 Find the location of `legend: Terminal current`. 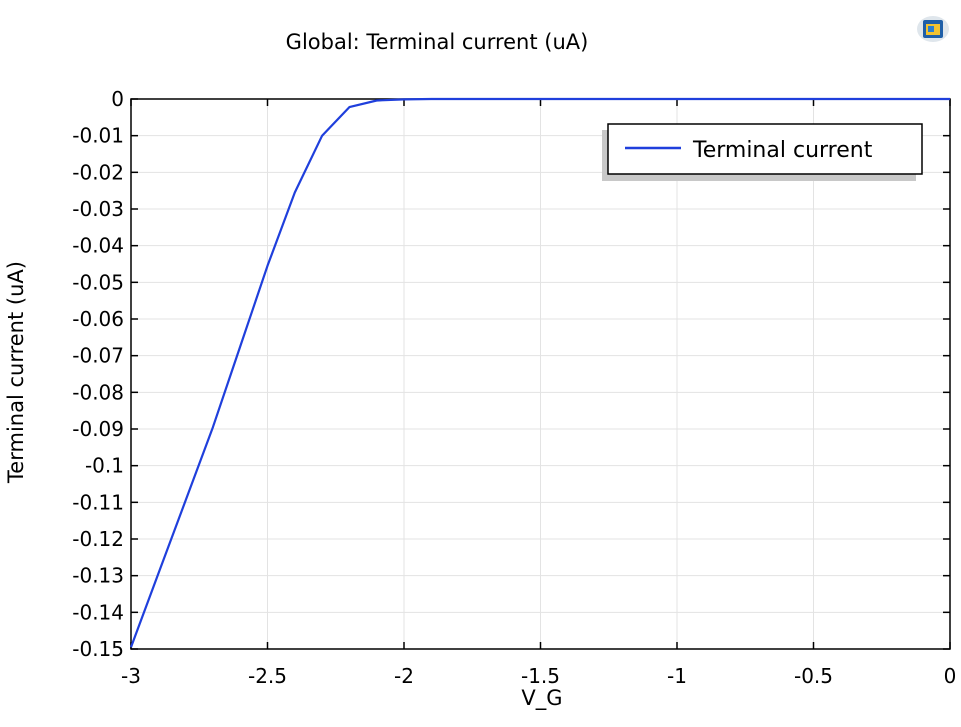

legend: Terminal current is located at coordinates (762, 152).